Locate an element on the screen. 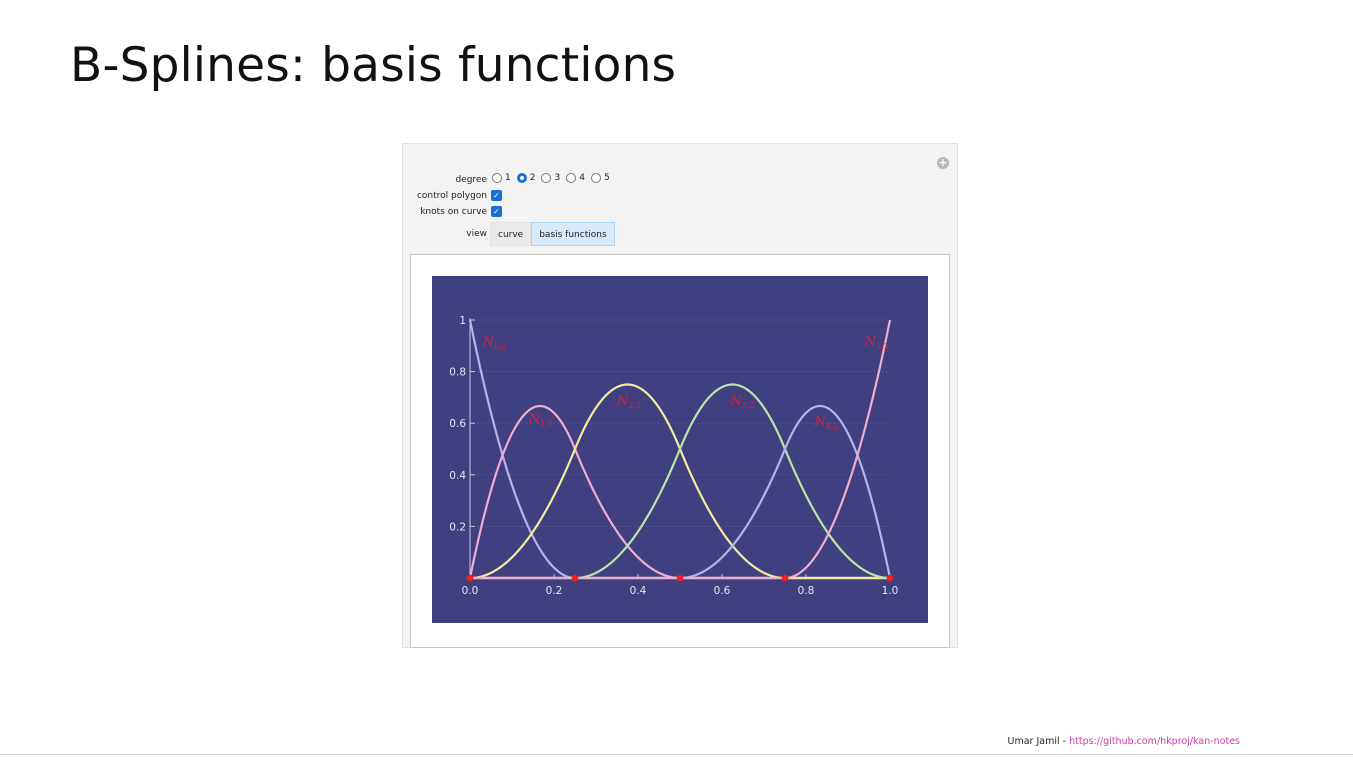  degree-radio-group: 1 2 3 4 5 is located at coordinates (551, 178).